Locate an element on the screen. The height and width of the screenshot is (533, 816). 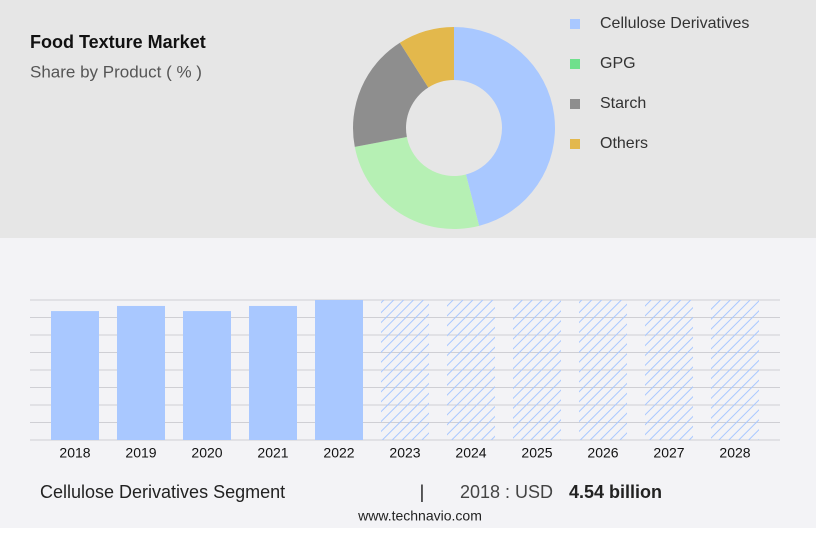
donut is located at coordinates (454, 128).